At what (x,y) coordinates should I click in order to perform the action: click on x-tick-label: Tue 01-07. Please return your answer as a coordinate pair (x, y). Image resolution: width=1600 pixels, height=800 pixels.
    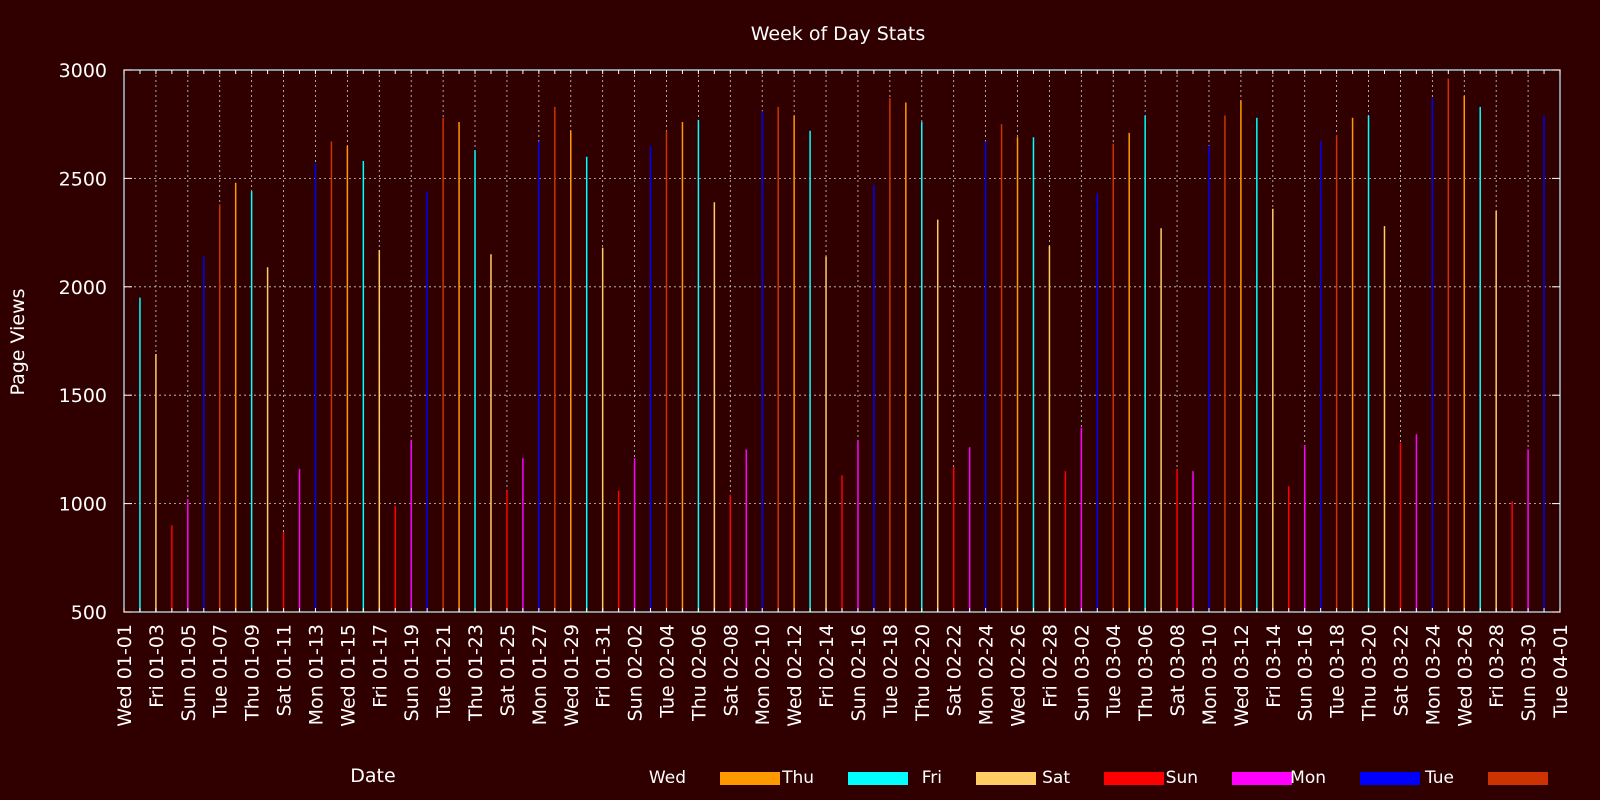
    Looking at the image, I should click on (221, 671).